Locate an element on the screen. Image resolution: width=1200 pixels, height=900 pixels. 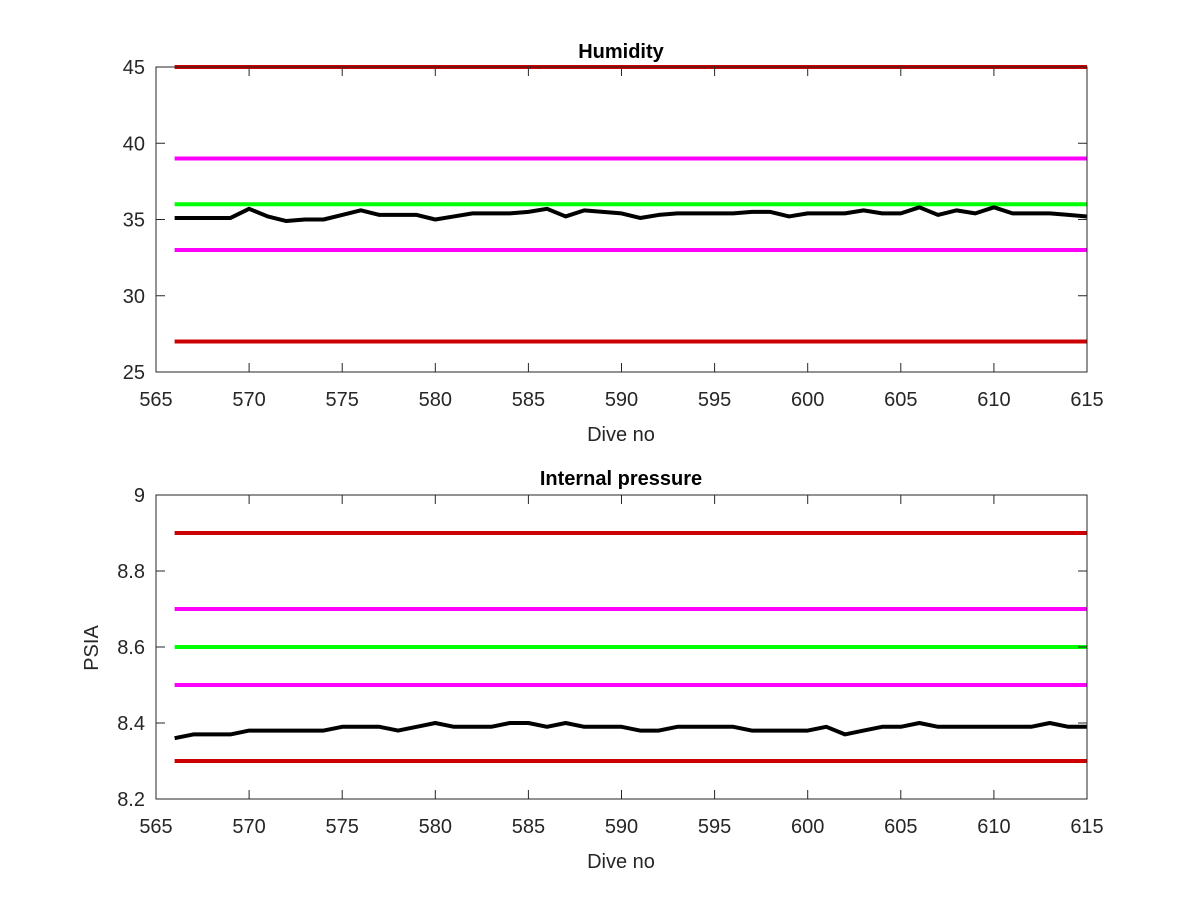
y-tick-label: 45 is located at coordinates (134, 68).